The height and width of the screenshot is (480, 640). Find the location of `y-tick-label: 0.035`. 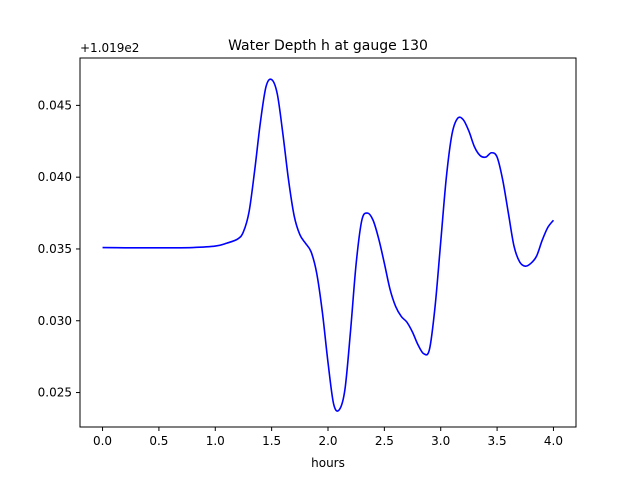

y-tick-label: 0.035 is located at coordinates (55, 249).